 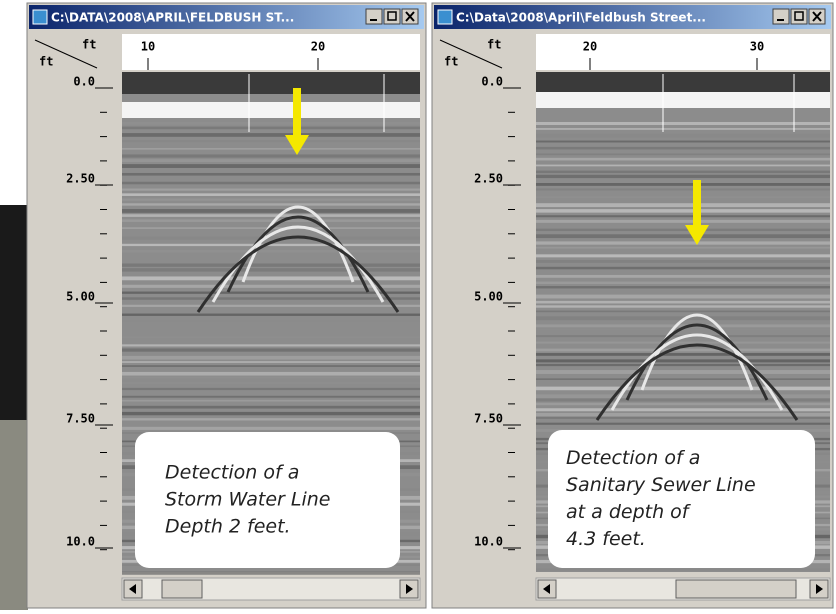 What do you see at coordinates (226, 17) in the screenshot?
I see `title-bar` at bounding box center [226, 17].